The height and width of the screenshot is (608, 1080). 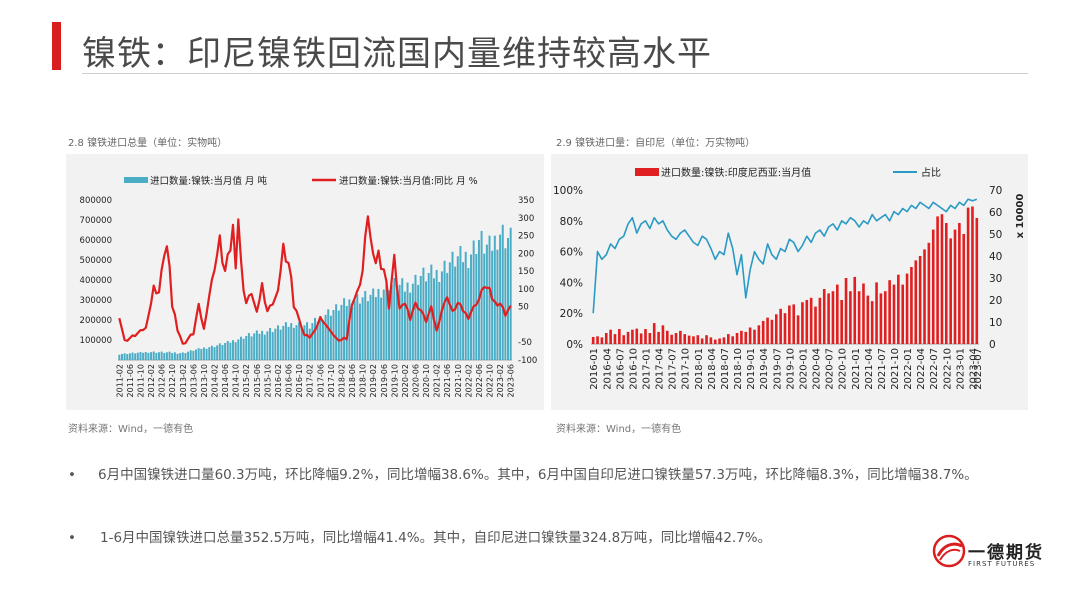 I want to click on x-axis-tick-label: 2016-04, so click(x=607, y=369).